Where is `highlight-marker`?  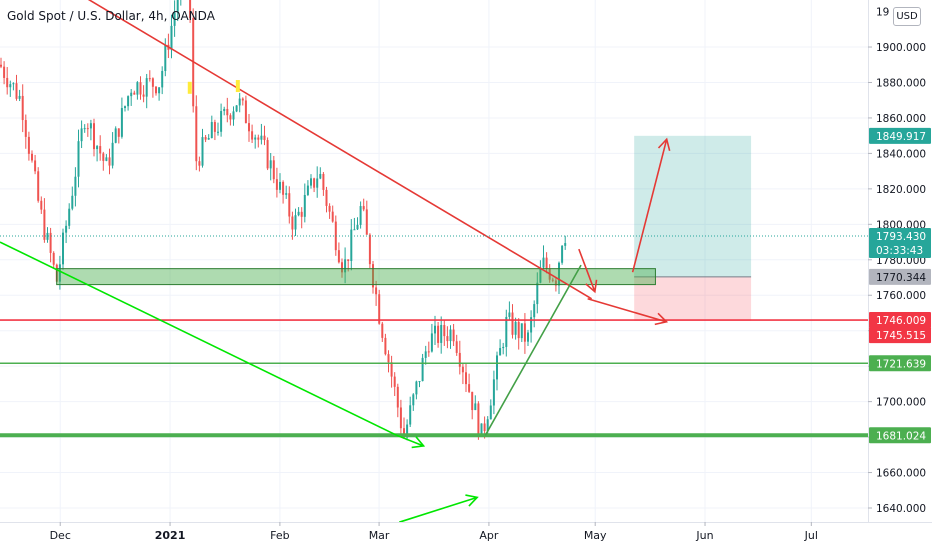 highlight-marker is located at coordinates (237, 86).